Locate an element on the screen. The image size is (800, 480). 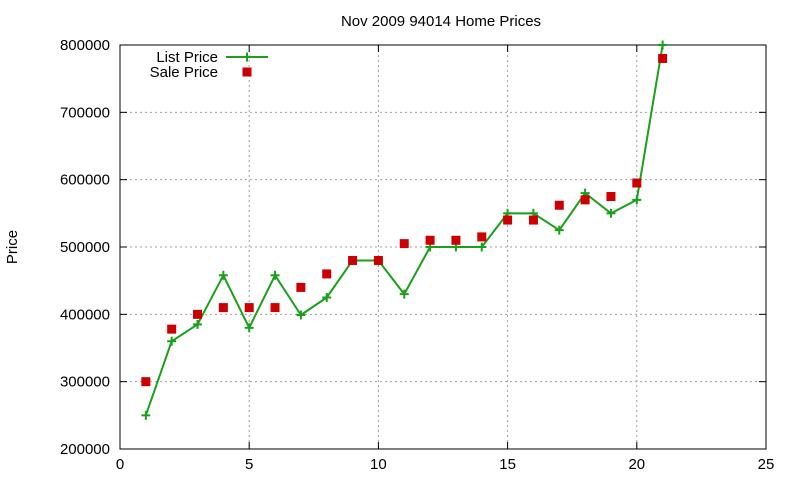
legend-entry-sale-price: Sale Price is located at coordinates (201, 72).